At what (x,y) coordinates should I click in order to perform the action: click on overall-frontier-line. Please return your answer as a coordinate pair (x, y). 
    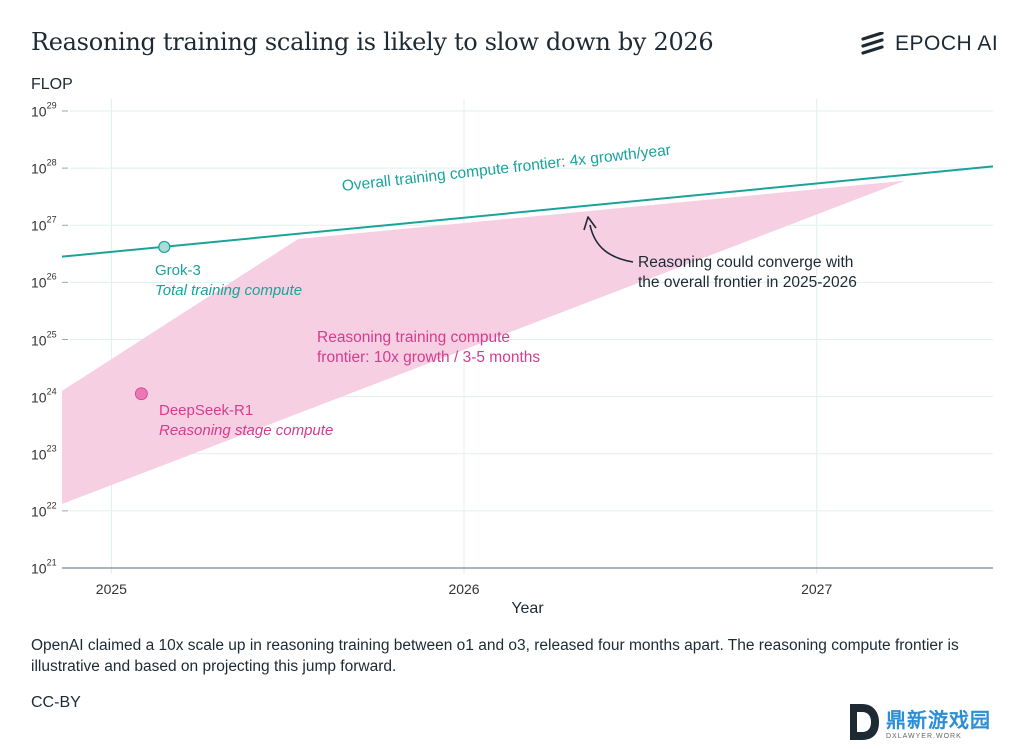
    Looking at the image, I should click on (527, 211).